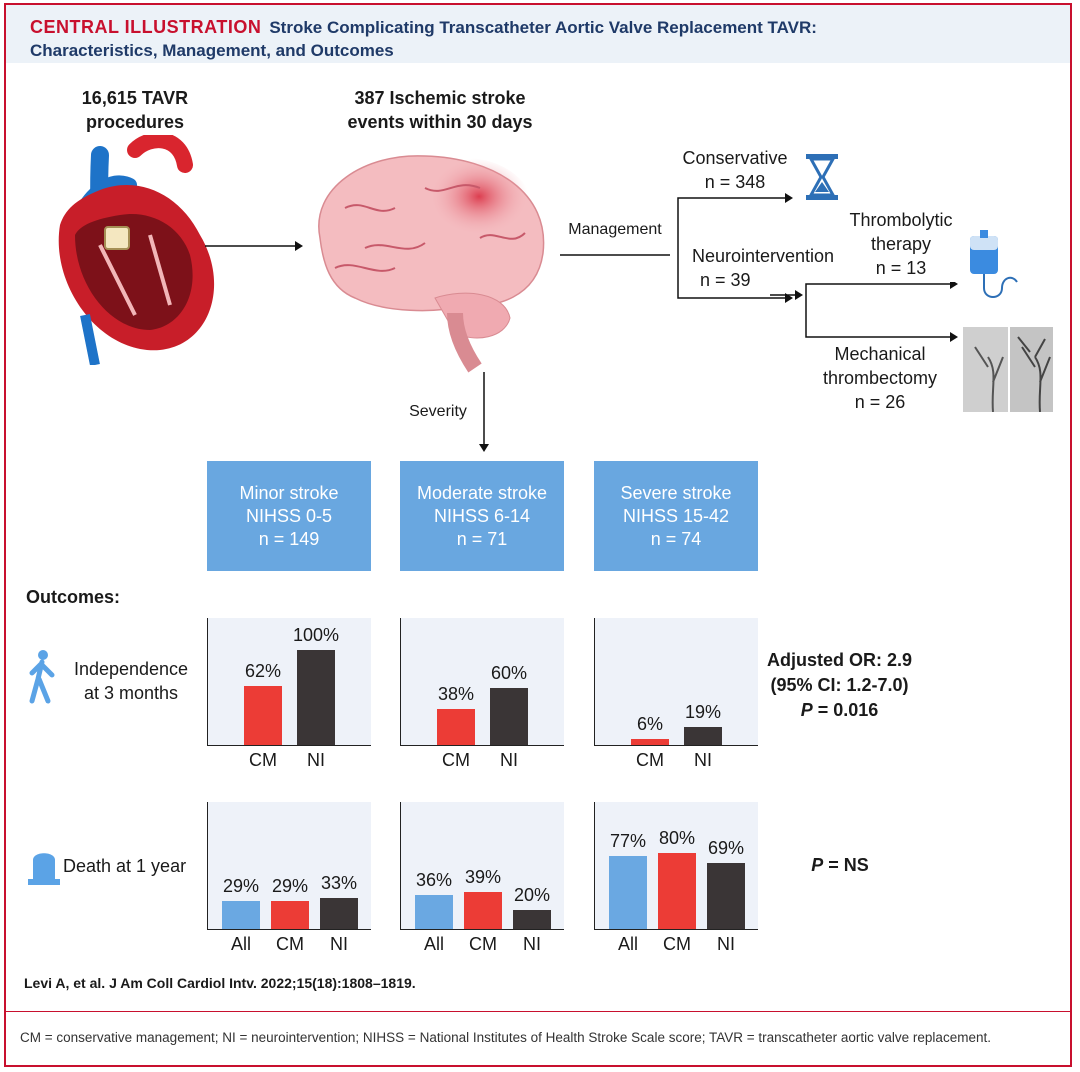 Image resolution: width=1080 pixels, height=1072 pixels. What do you see at coordinates (135, 110) in the screenshot?
I see `procedures-label: 16,615 TAVR procedures` at bounding box center [135, 110].